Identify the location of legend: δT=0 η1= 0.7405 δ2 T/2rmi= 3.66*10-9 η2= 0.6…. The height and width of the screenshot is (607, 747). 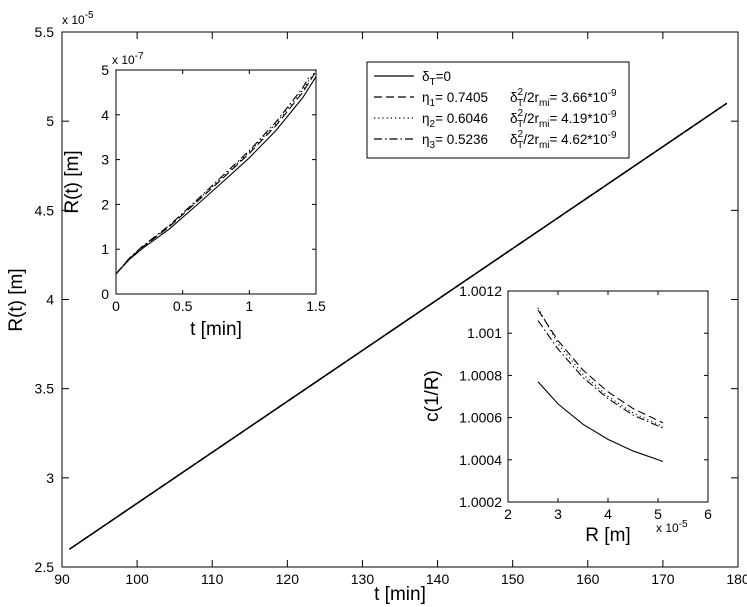
(498, 110).